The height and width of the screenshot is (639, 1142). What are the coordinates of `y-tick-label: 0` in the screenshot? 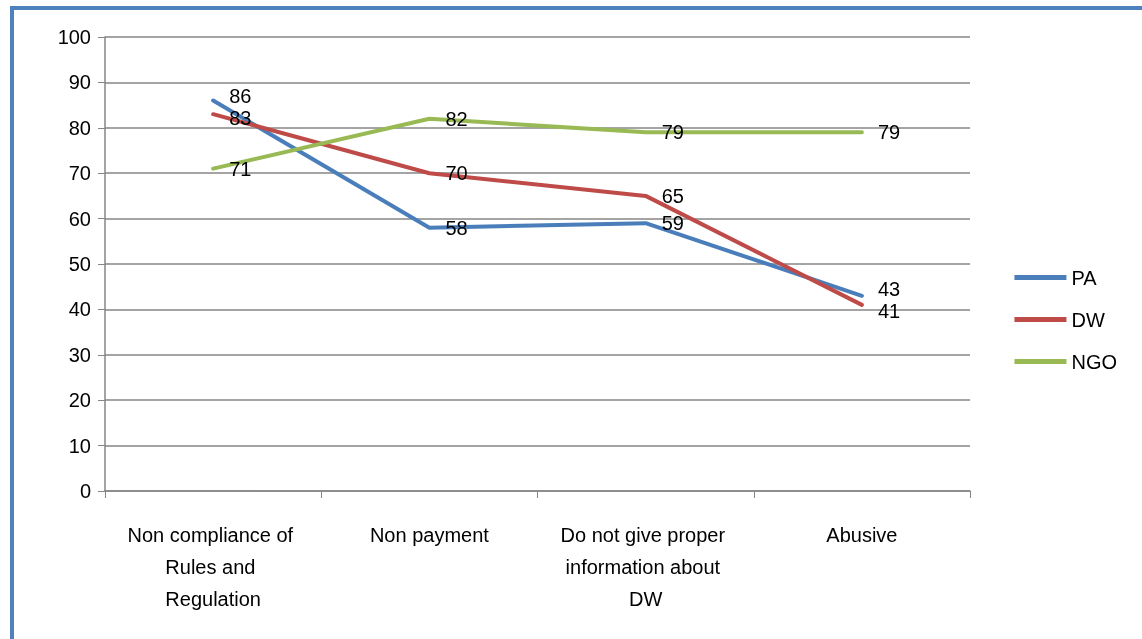 It's located at (85, 491).